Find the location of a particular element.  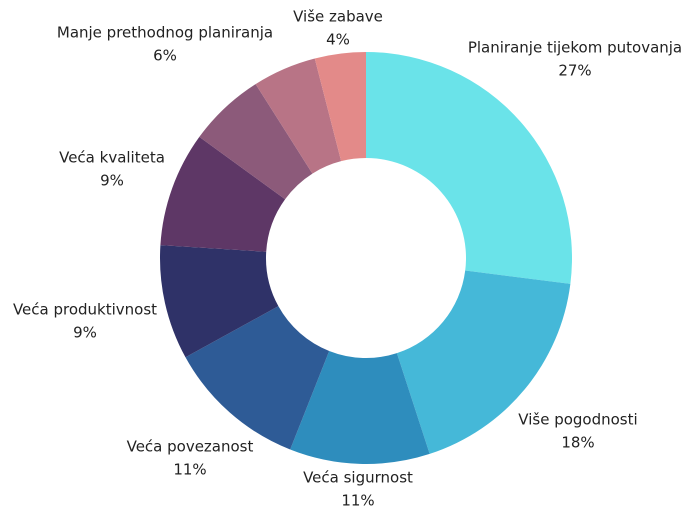

slice-label: Veća kvaliteta is located at coordinates (112, 158).